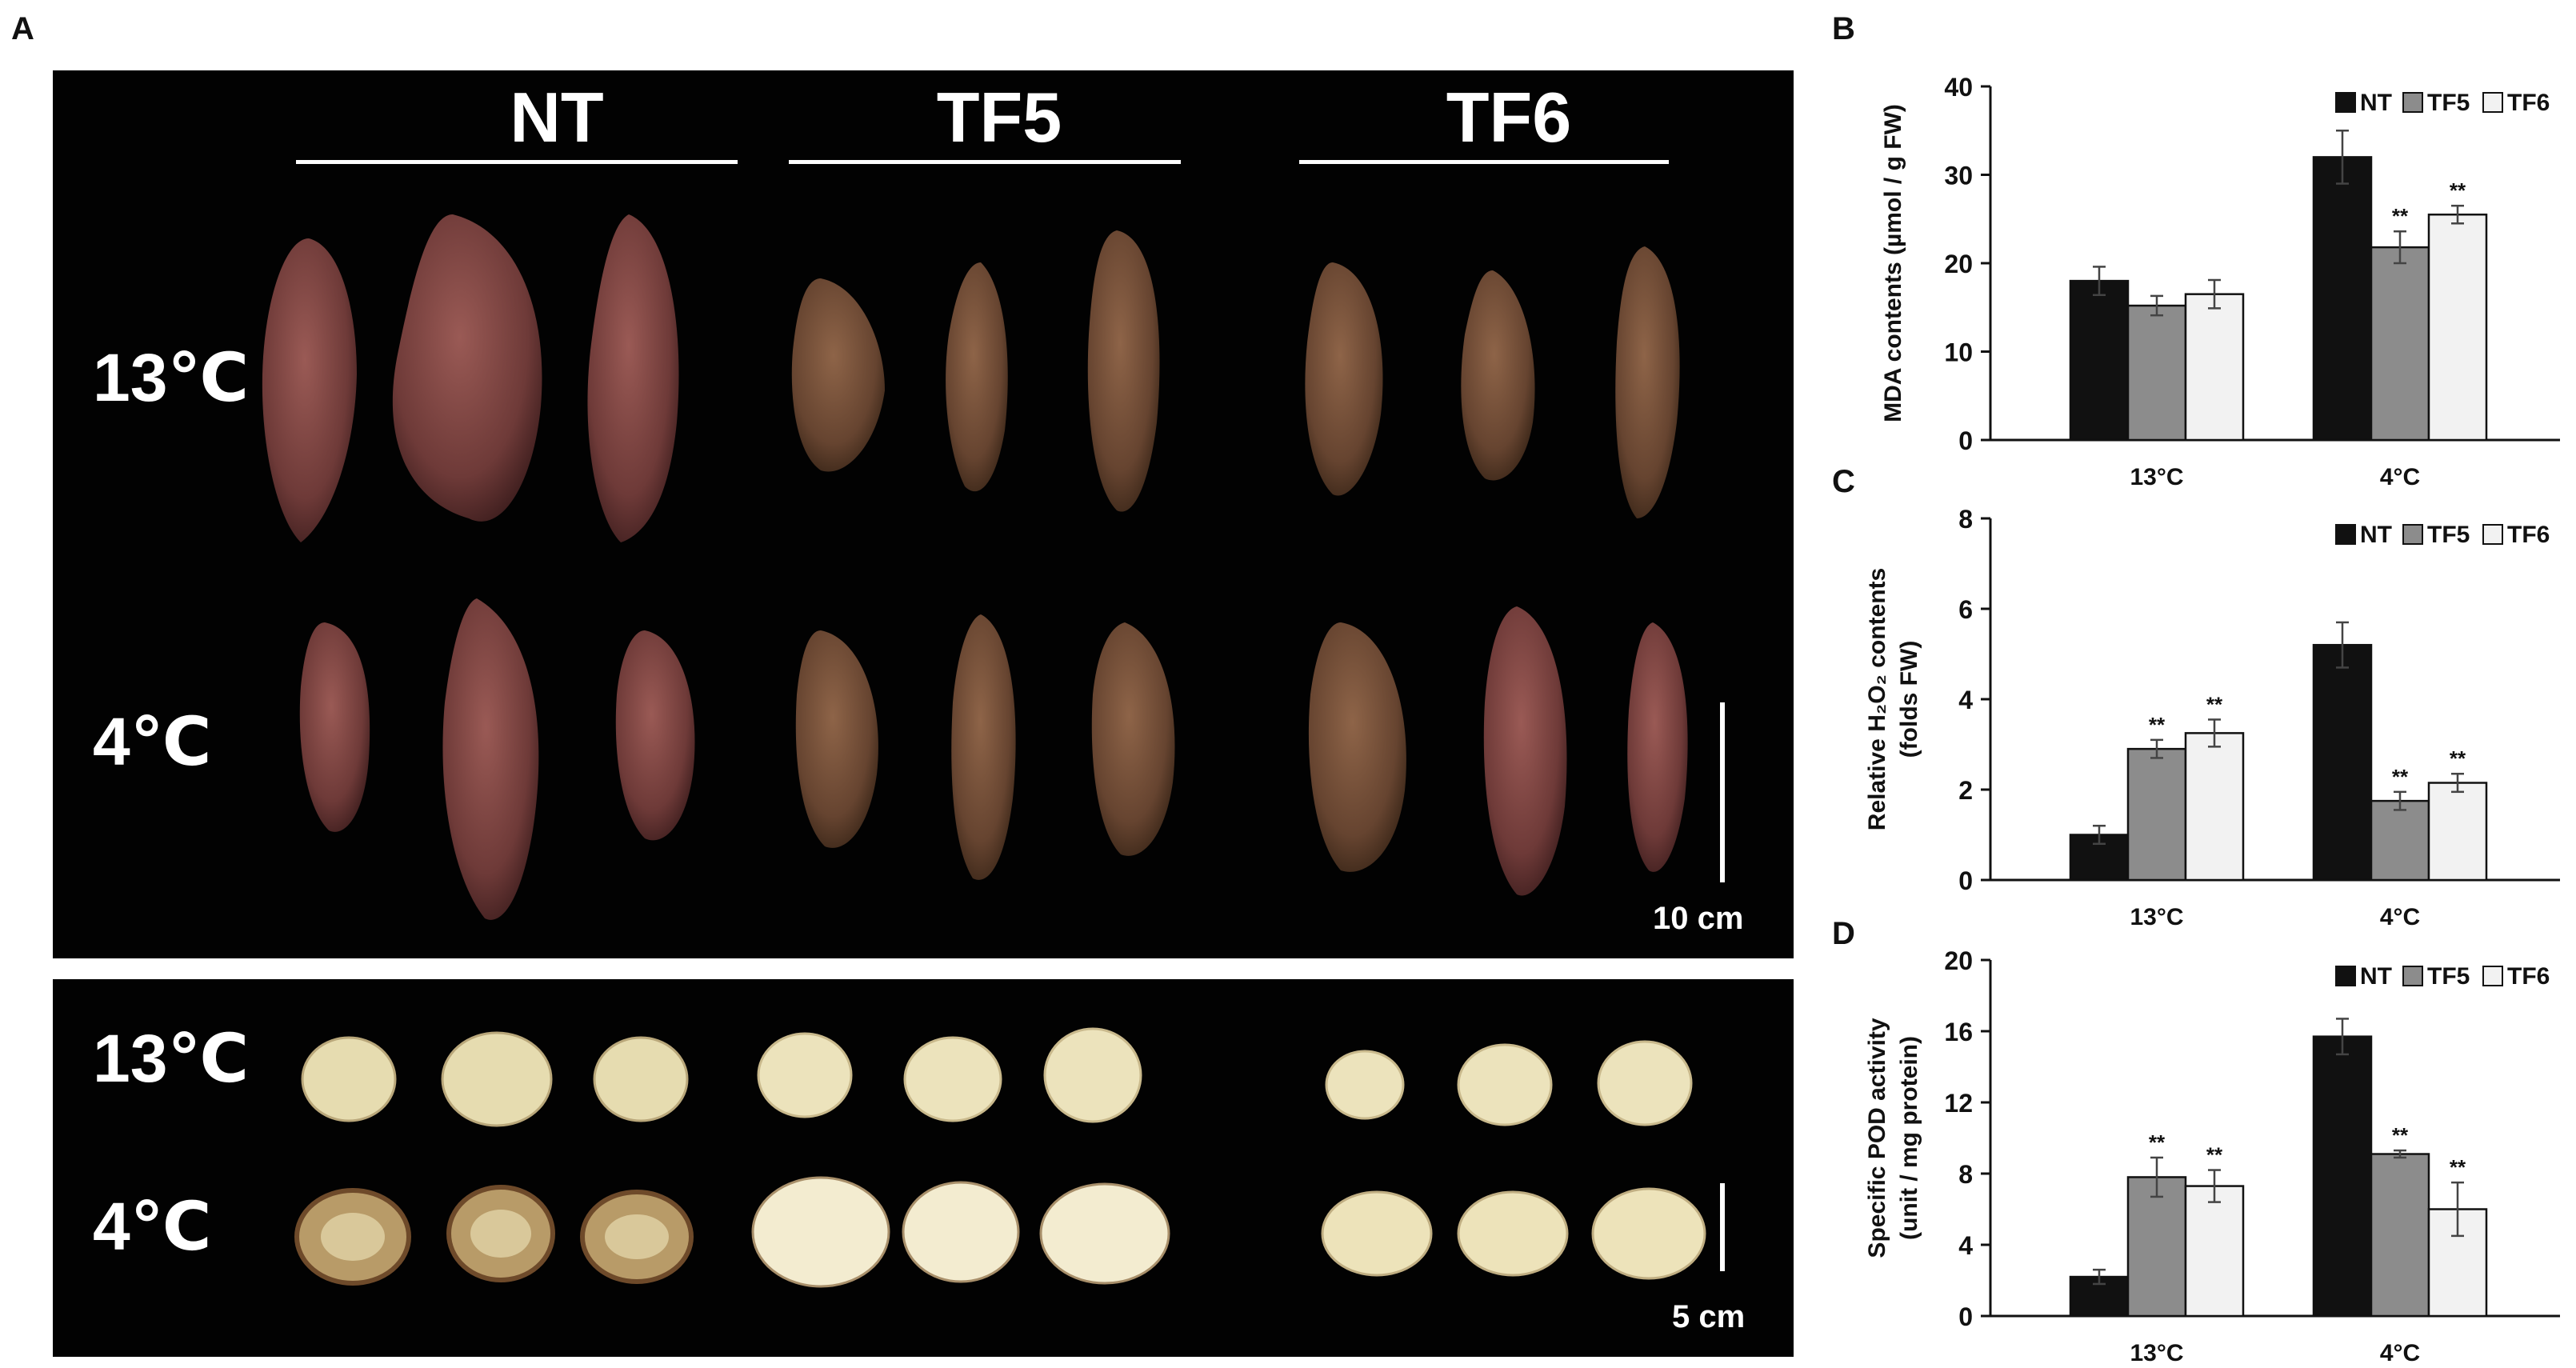 The width and height of the screenshot is (2576, 1368). I want to click on legend-label-c-nt: NT, so click(2376, 535).